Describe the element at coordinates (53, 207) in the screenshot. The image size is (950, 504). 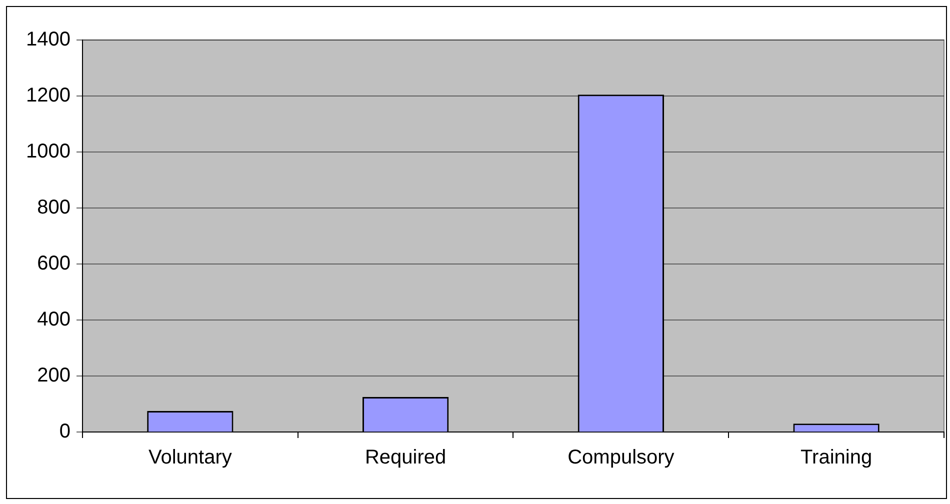
I see `y-tick-label: 800` at that location.